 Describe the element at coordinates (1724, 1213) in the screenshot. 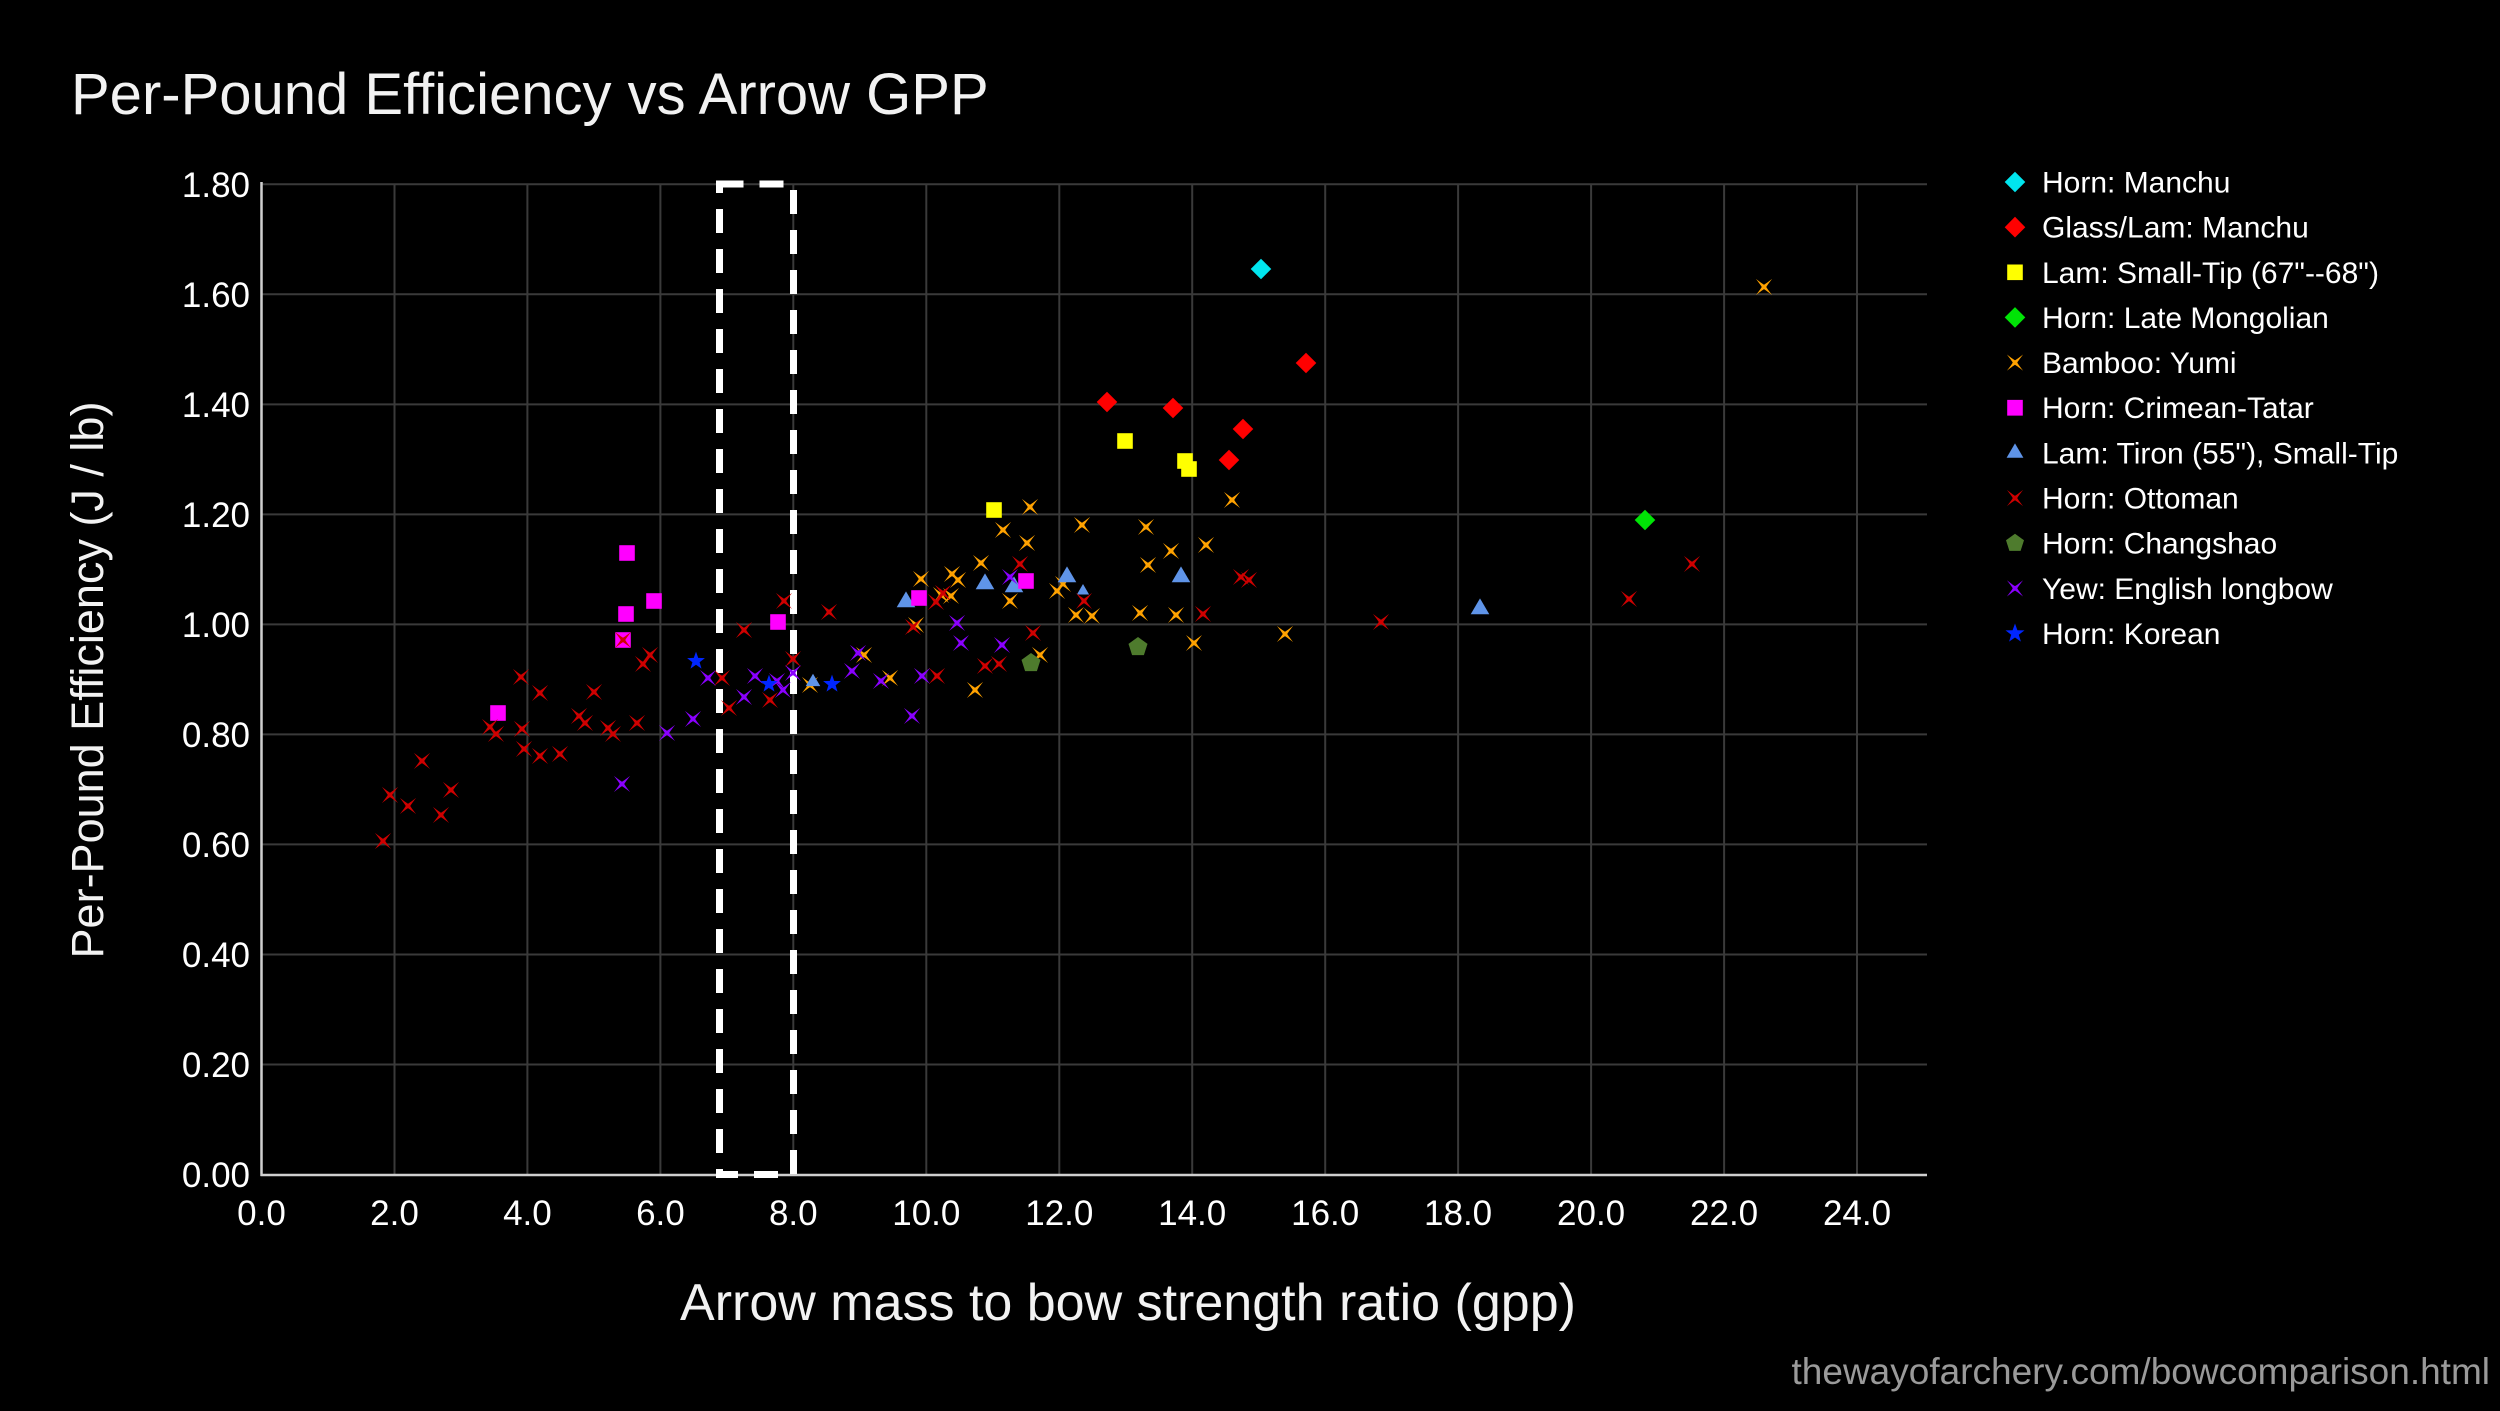

I see `svg-text: 22.0` at that location.